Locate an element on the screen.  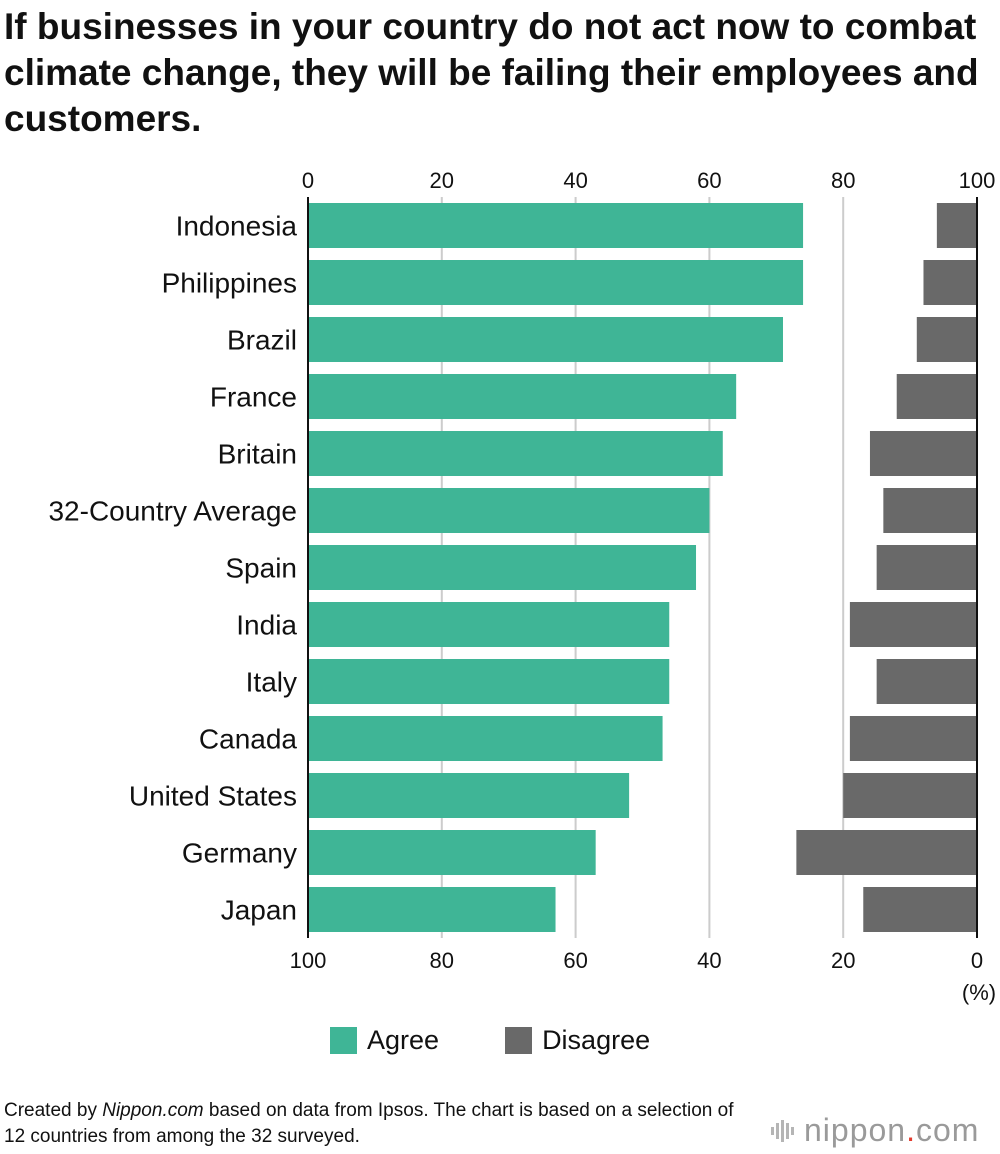
category-label: Indonesia is located at coordinates (237, 226).